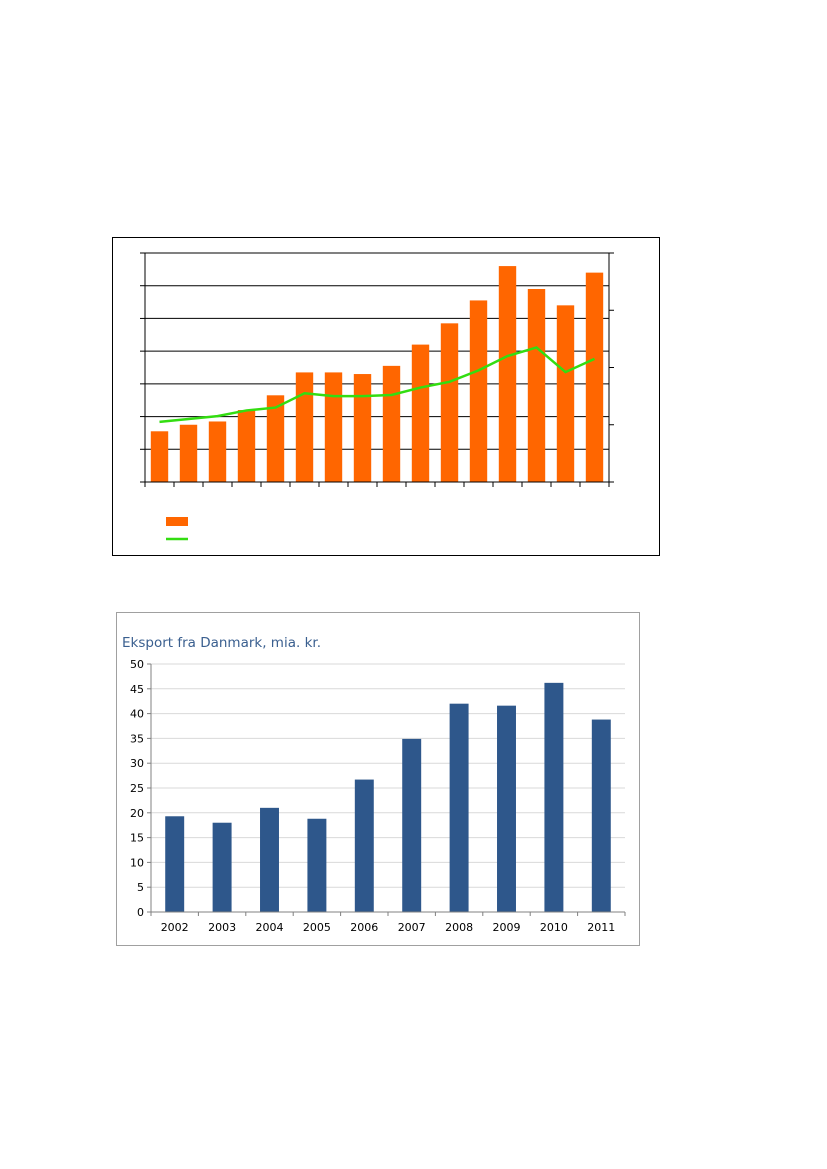  I want to click on y-tick-label: 25, so click(137, 788).